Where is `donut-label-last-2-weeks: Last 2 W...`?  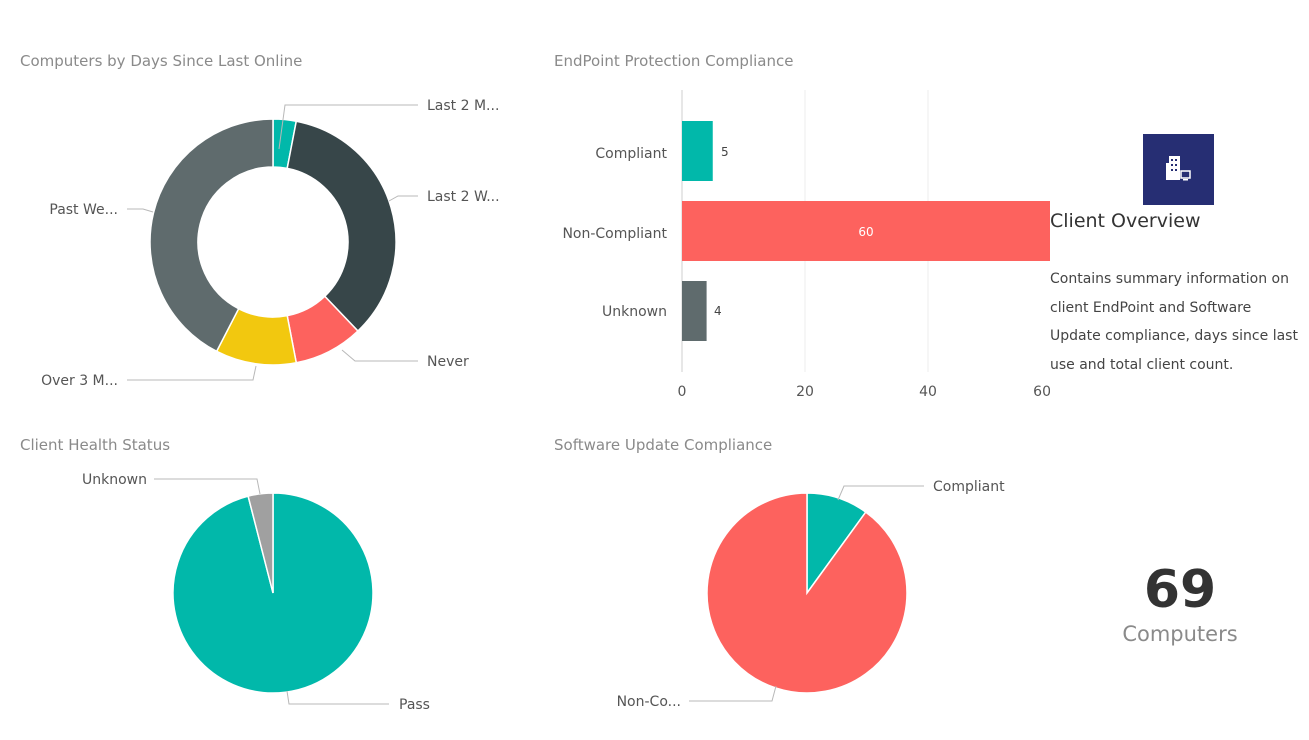
donut-label-last-2-weeks: Last 2 W... is located at coordinates (463, 197).